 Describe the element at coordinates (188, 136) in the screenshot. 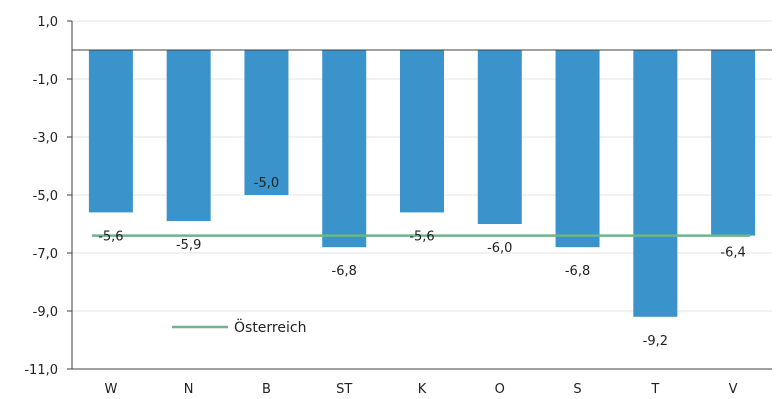

I see `bar-n` at that location.